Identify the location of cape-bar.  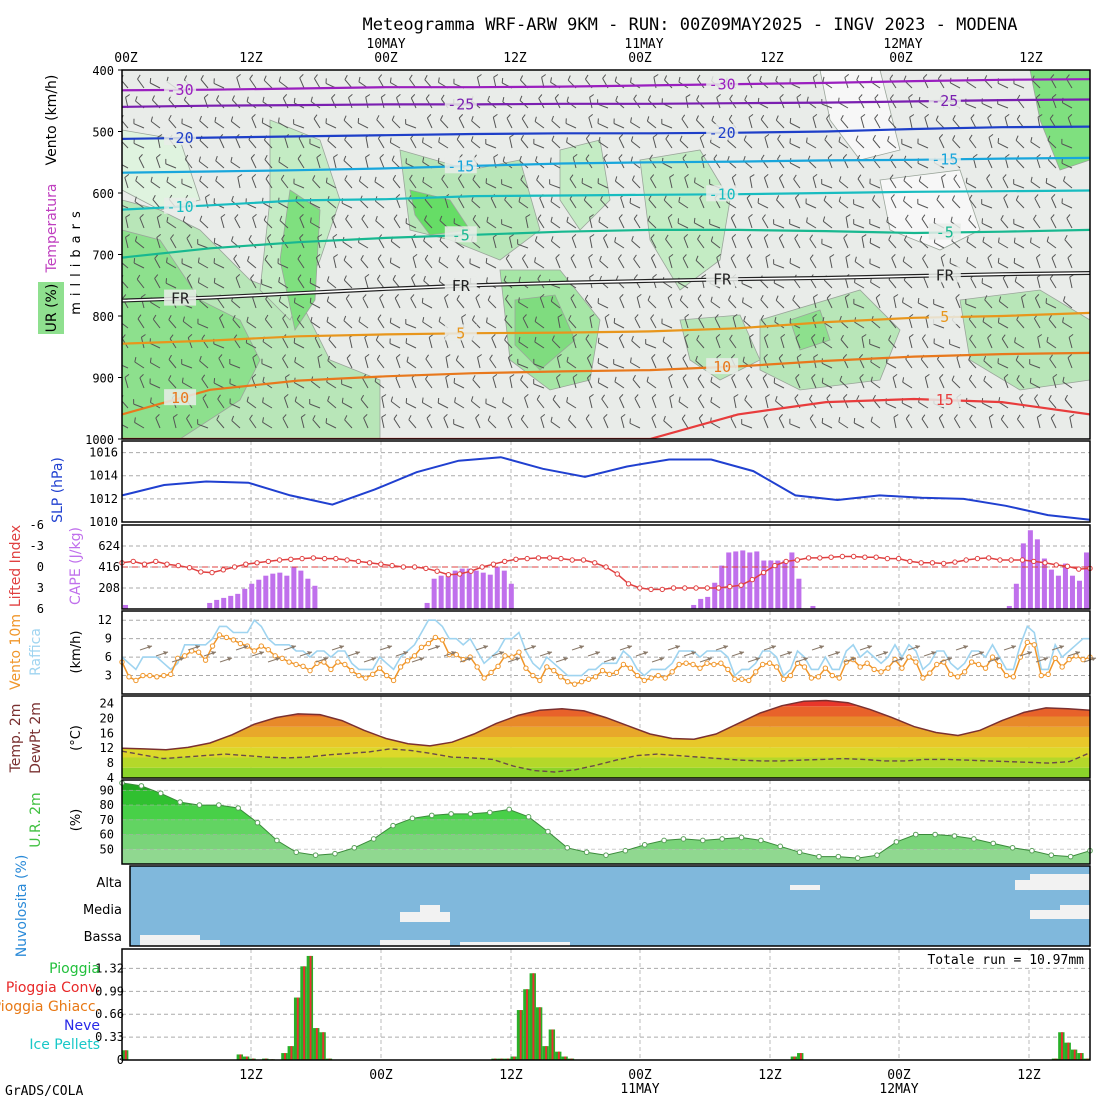
(427, 605).